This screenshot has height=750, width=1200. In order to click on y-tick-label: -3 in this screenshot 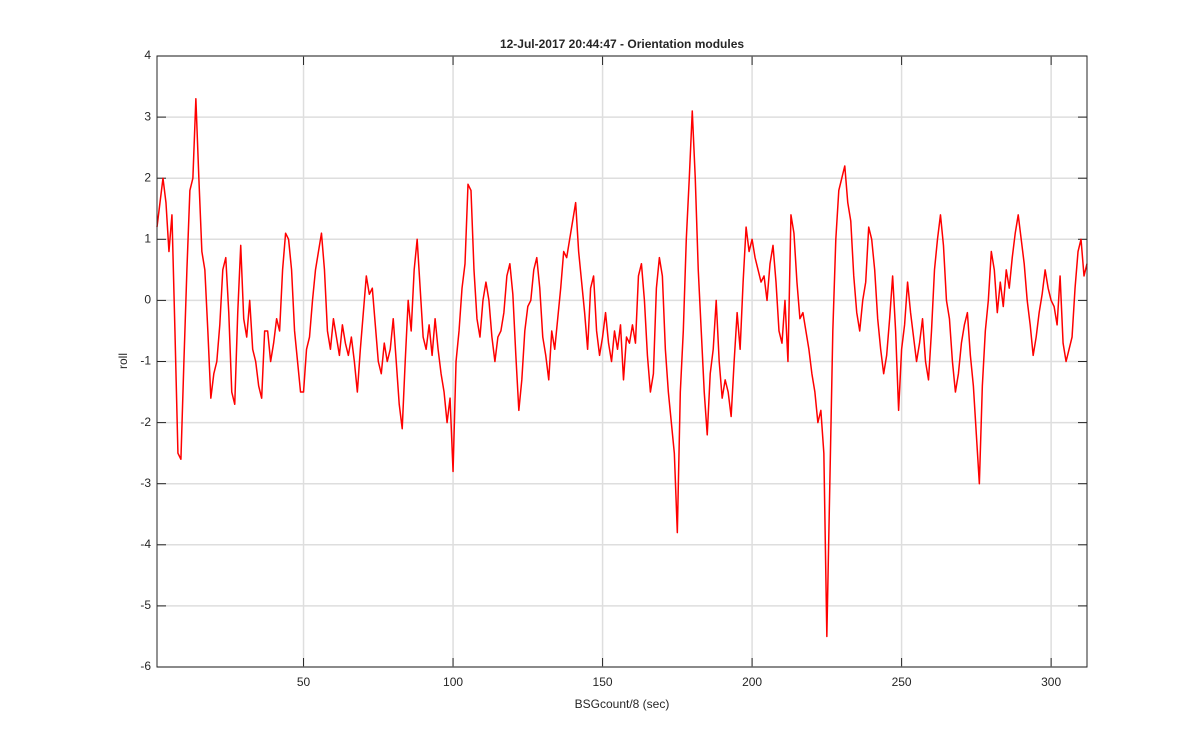, I will do `click(145, 483)`.